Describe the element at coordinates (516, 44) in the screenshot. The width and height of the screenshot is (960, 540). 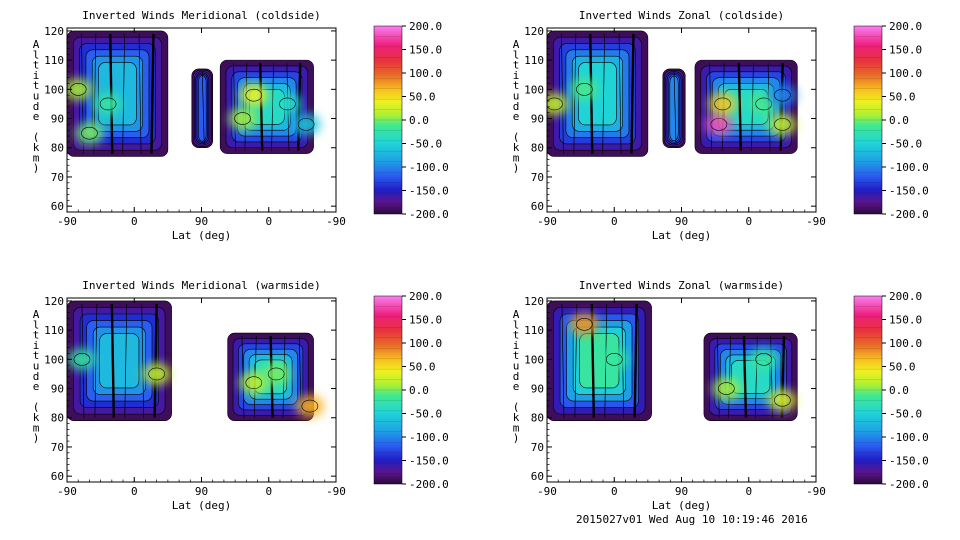
I see `svg-text: A` at that location.